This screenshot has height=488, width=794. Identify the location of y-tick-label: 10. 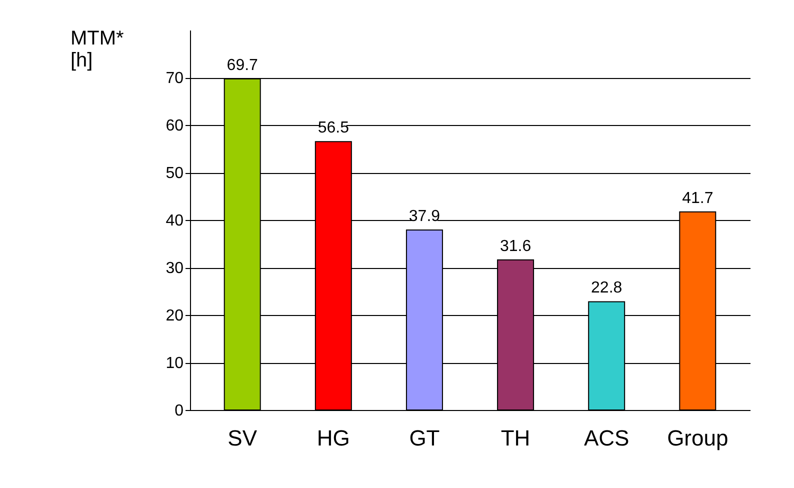
(175, 363).